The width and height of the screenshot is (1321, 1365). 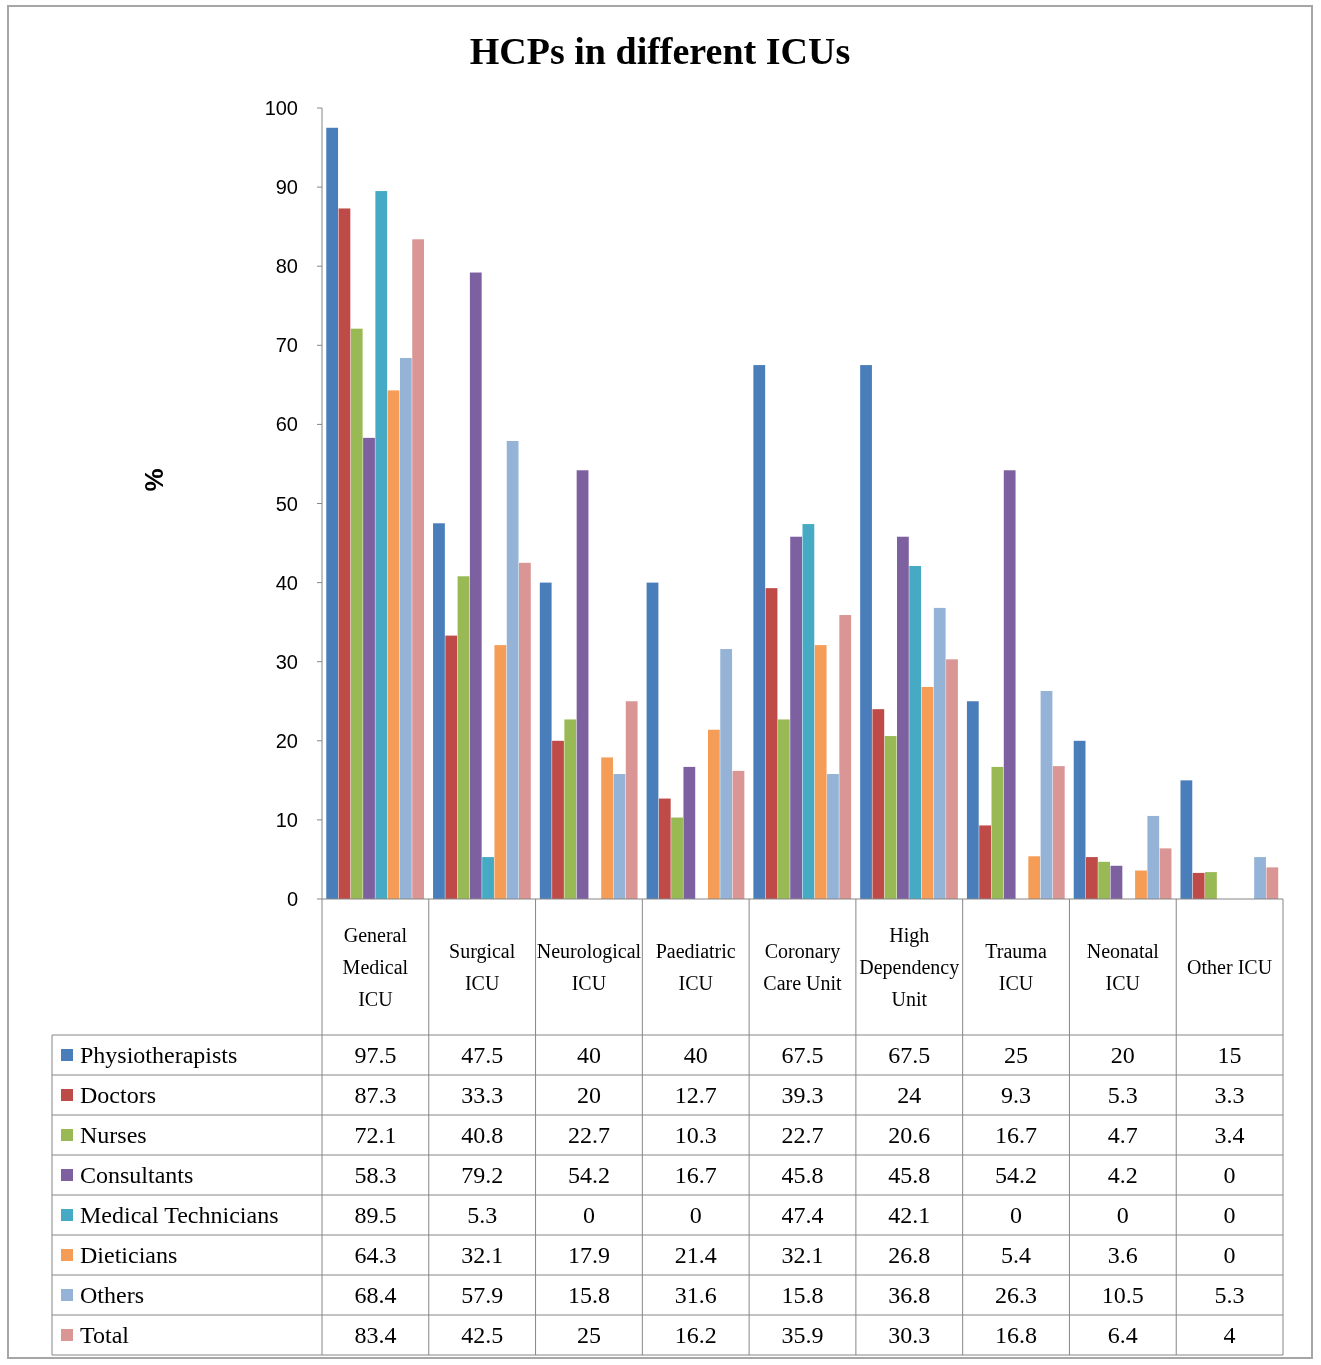 I want to click on y-tick-label: 0, so click(x=292, y=899).